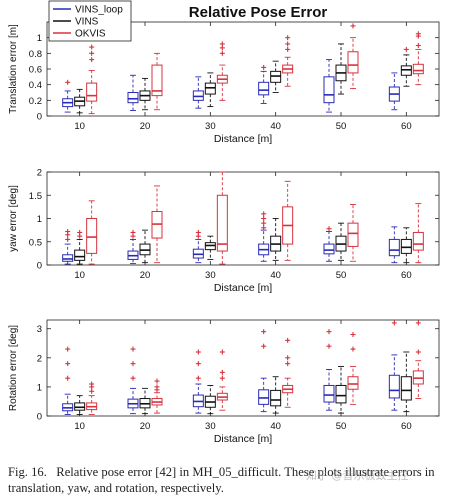 The height and width of the screenshot is (499, 457). Describe the element at coordinates (35, 196) in the screenshot. I see `y-tick-label: 1.5` at that location.